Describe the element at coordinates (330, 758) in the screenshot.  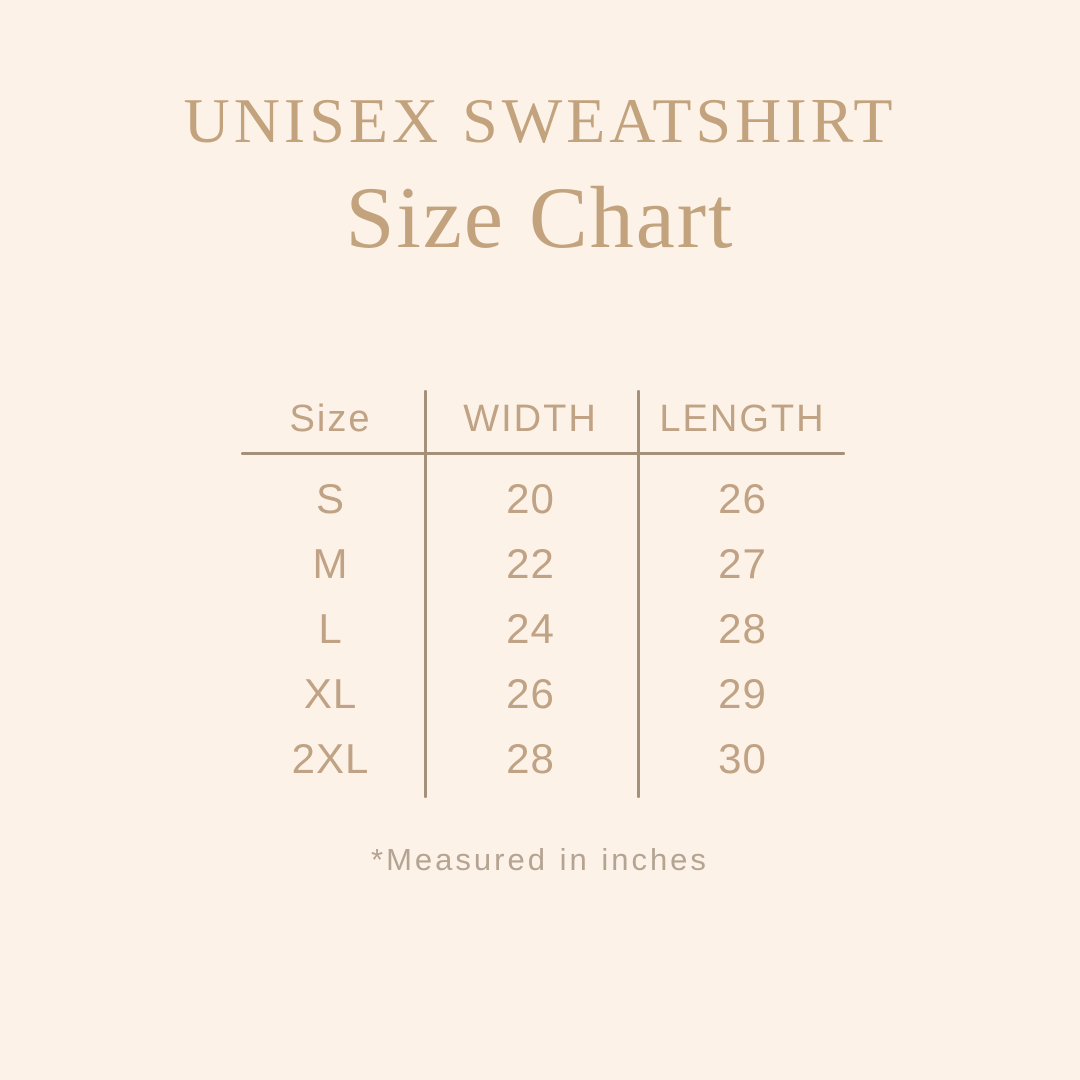
I see `size-cell: 2XL` at that location.